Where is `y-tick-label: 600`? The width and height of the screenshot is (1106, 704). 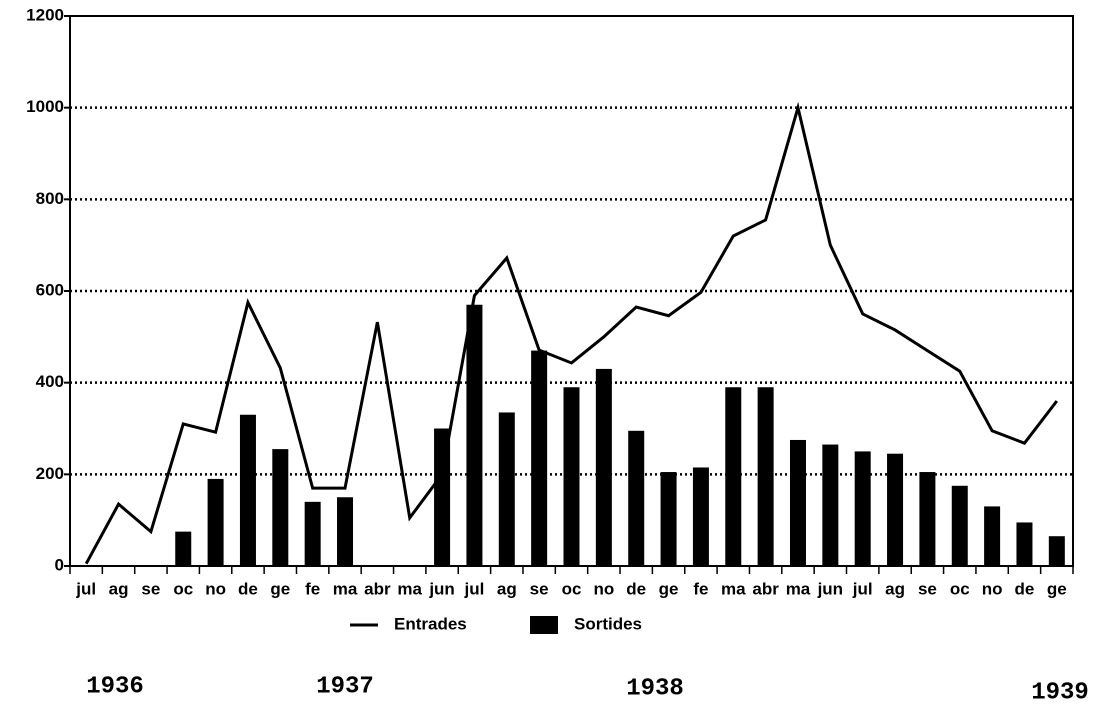
y-tick-label: 600 is located at coordinates (50, 289).